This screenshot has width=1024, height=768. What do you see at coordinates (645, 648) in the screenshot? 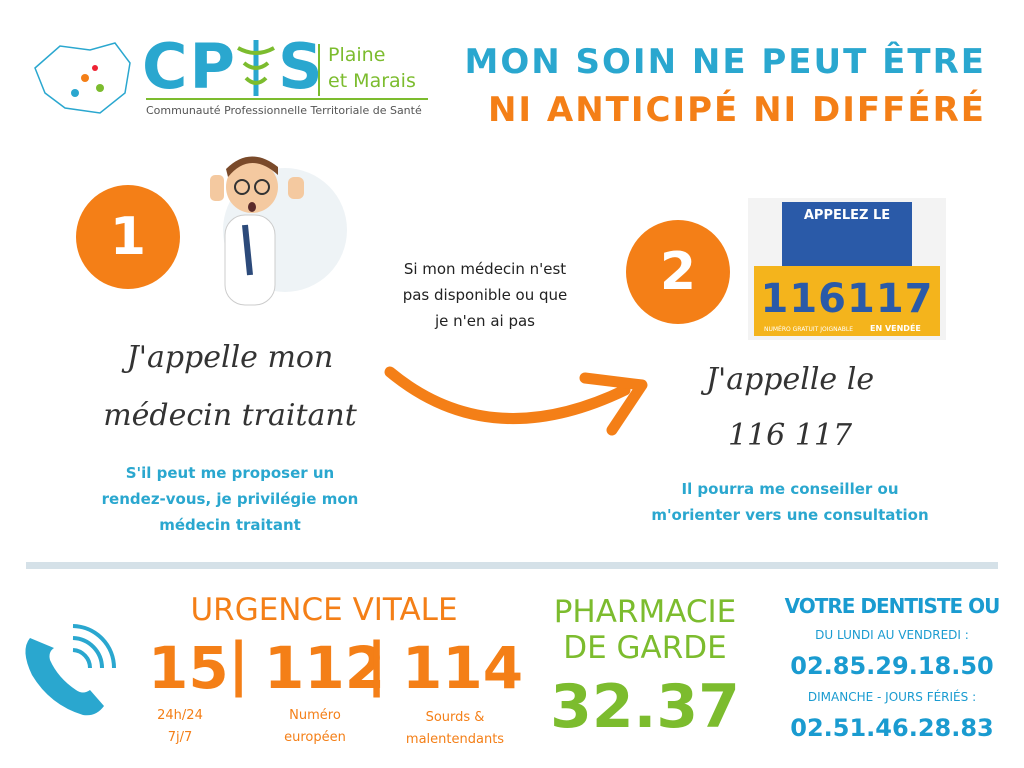
I see `pharmacie-title: DE GARDE` at bounding box center [645, 648].